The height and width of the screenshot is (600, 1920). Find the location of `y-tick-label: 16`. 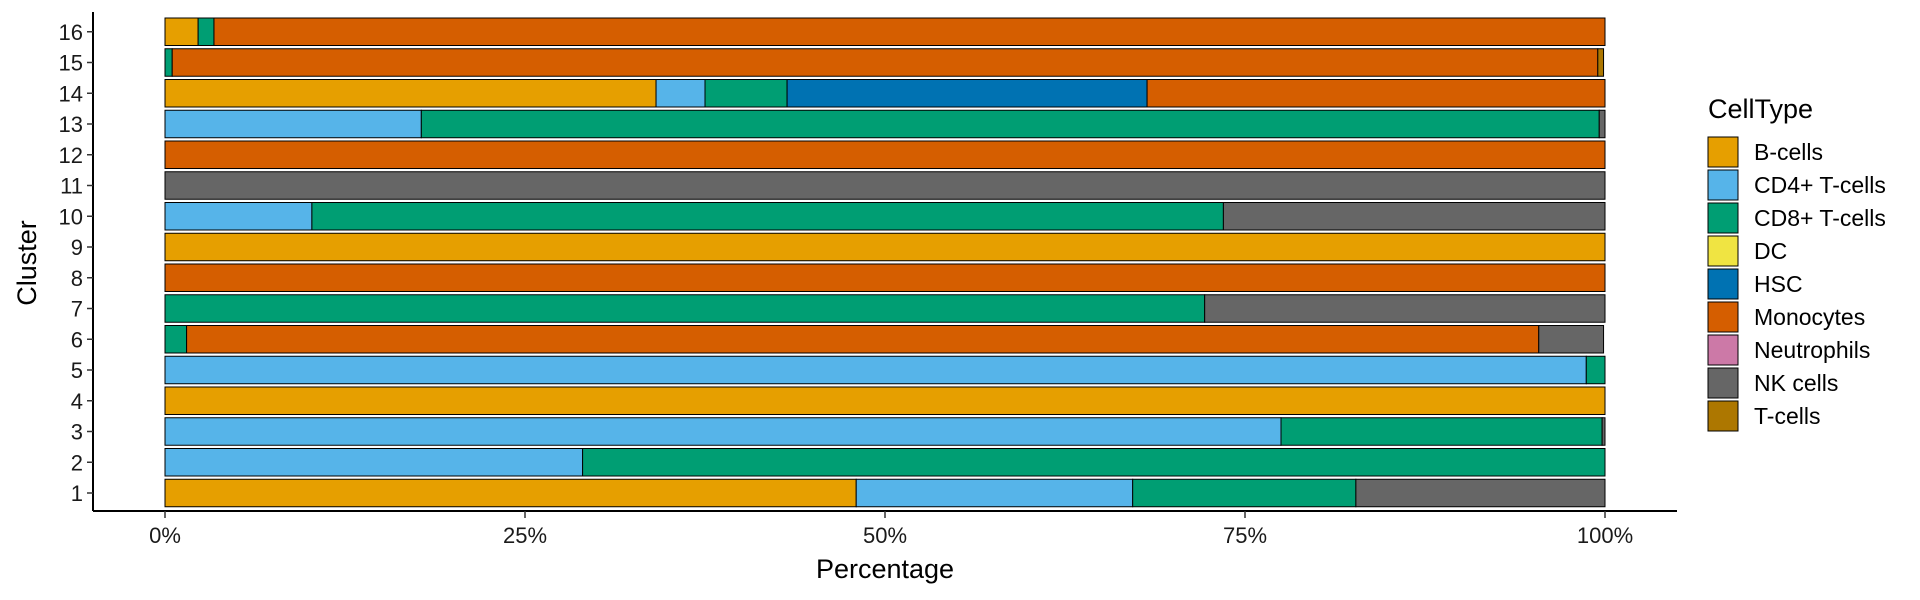

y-tick-label: 16 is located at coordinates (71, 32).